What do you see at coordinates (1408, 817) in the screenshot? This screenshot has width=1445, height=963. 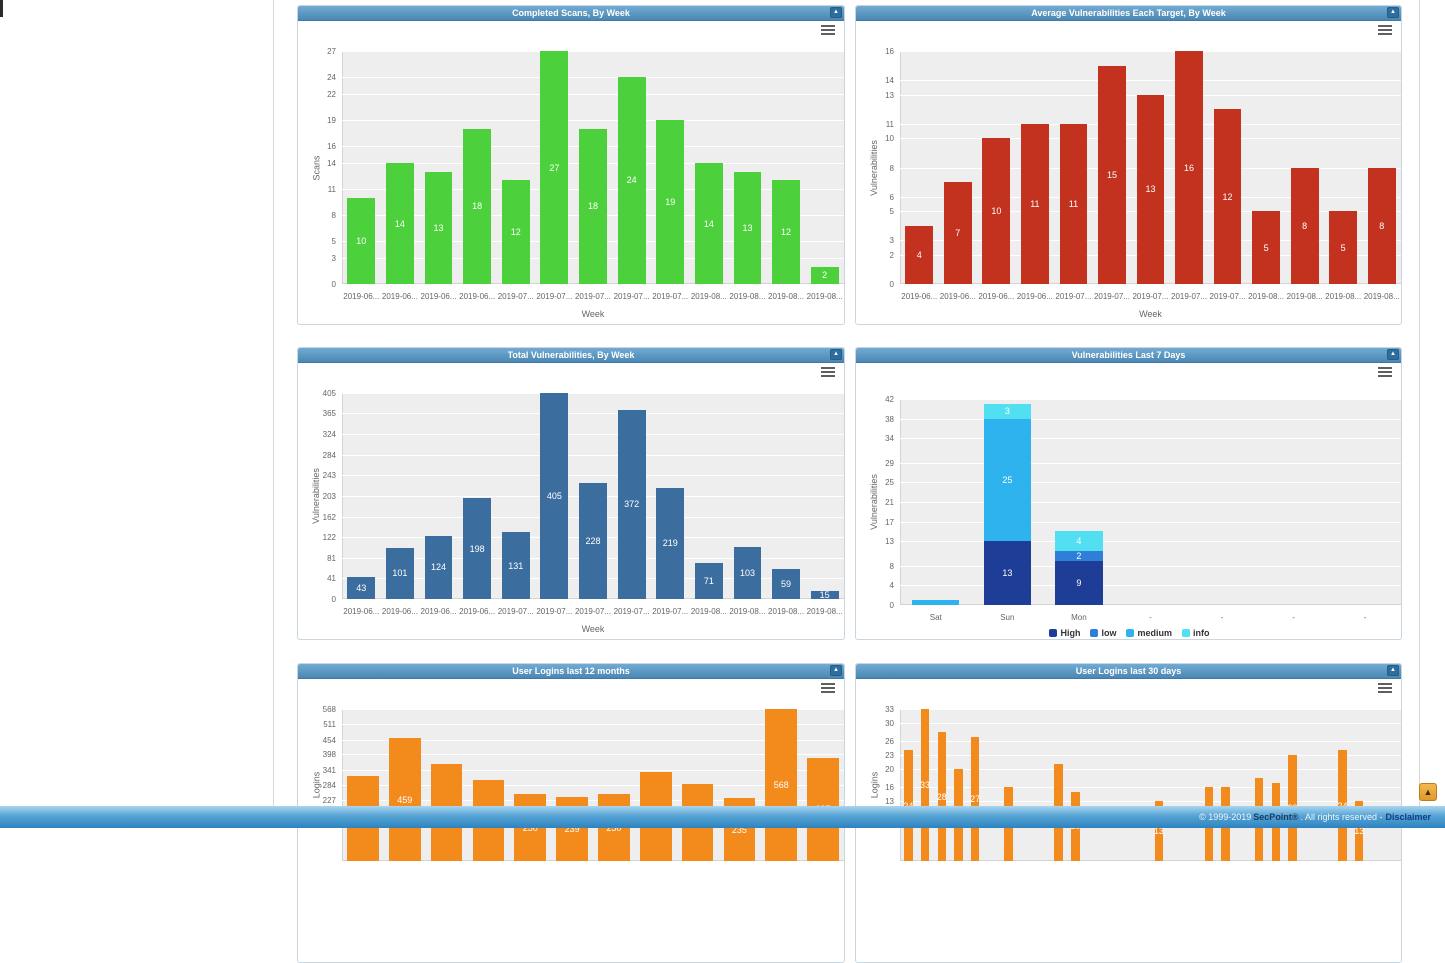 I see `disclaimer-link: Disclaimer` at bounding box center [1408, 817].